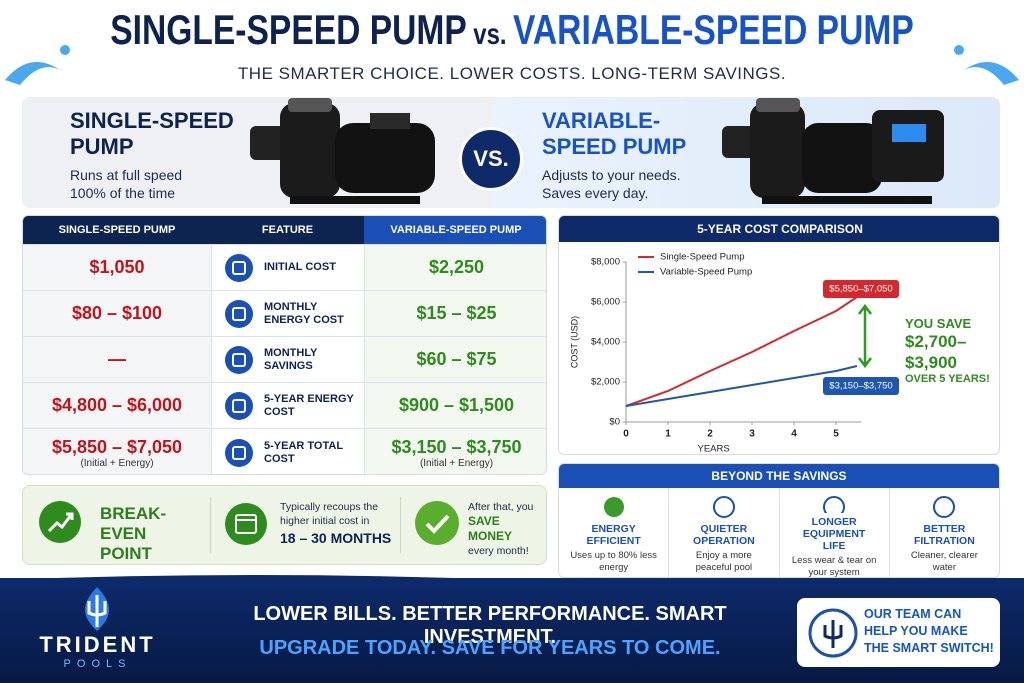 Image resolution: width=1024 pixels, height=683 pixels. I want to click on table-header-cell: FEATURE, so click(287, 230).